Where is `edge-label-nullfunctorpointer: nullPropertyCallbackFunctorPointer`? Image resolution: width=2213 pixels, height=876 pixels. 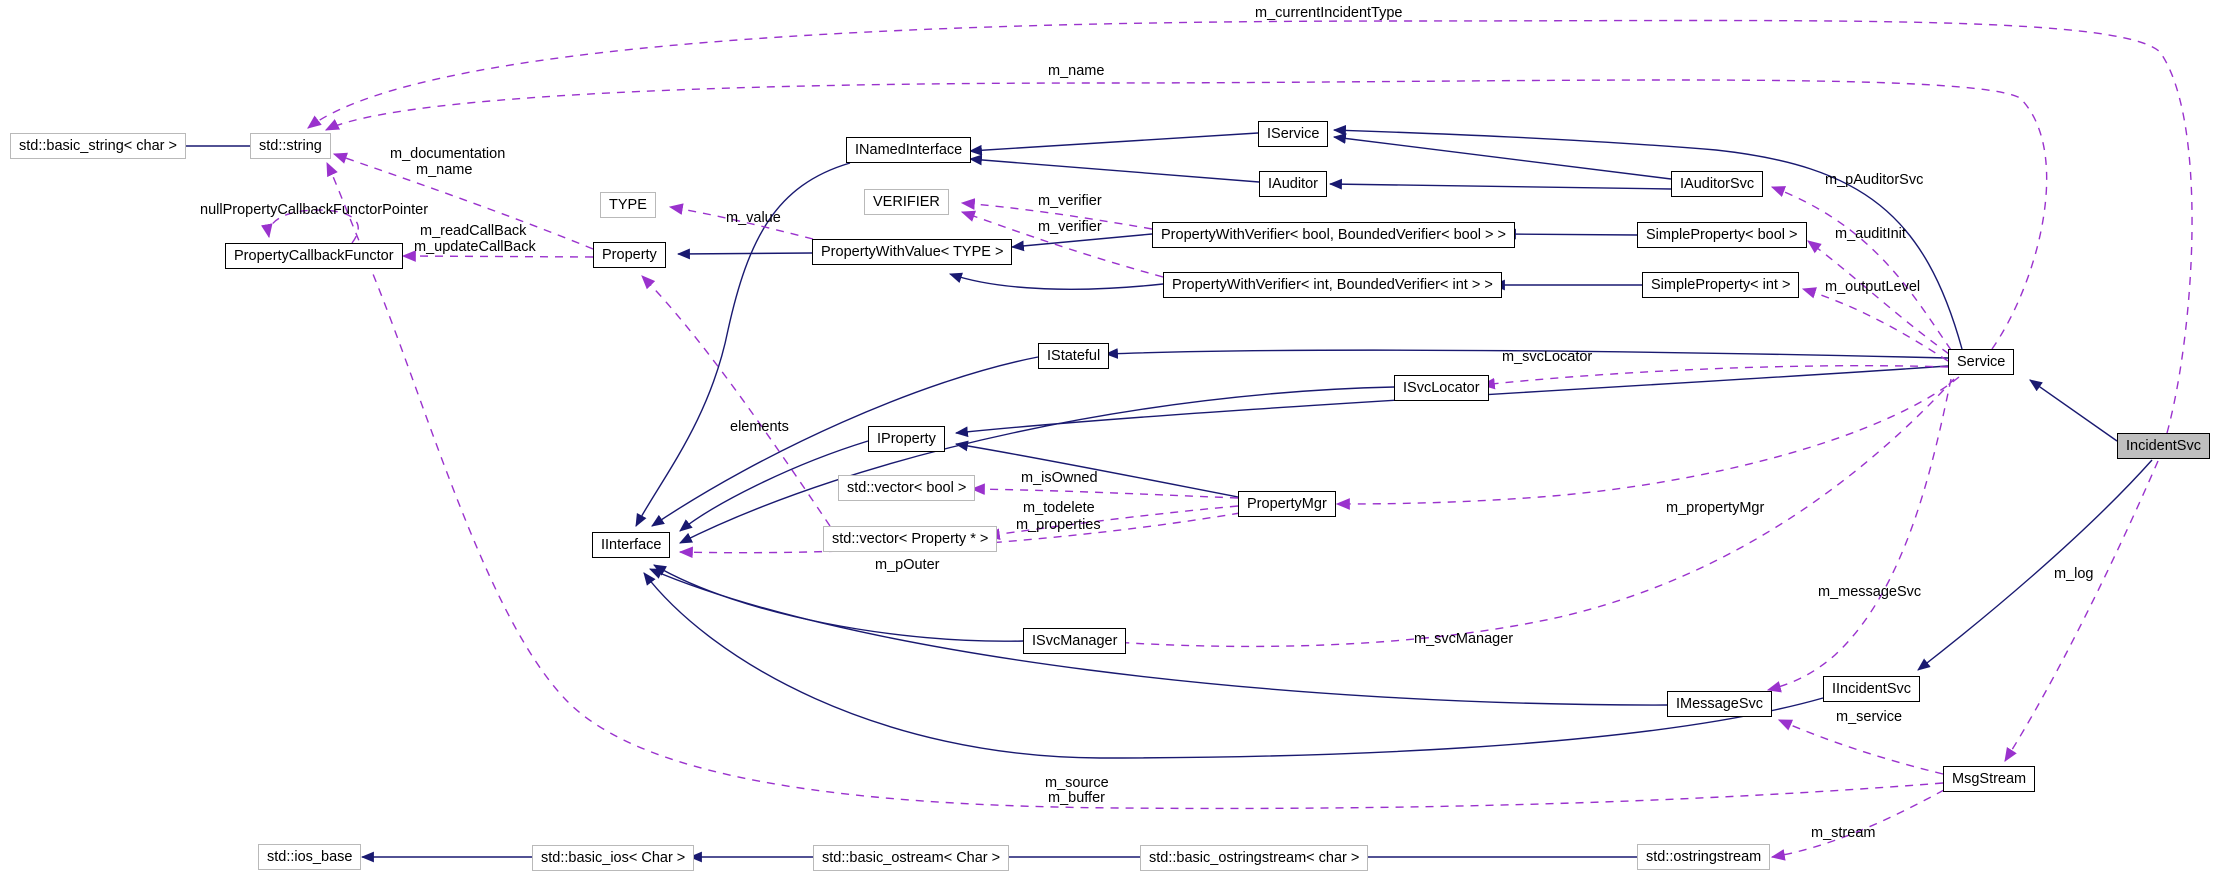
edge-label-nullfunctorpointer: nullPropertyCallbackFunctorPointer is located at coordinates (314, 210).